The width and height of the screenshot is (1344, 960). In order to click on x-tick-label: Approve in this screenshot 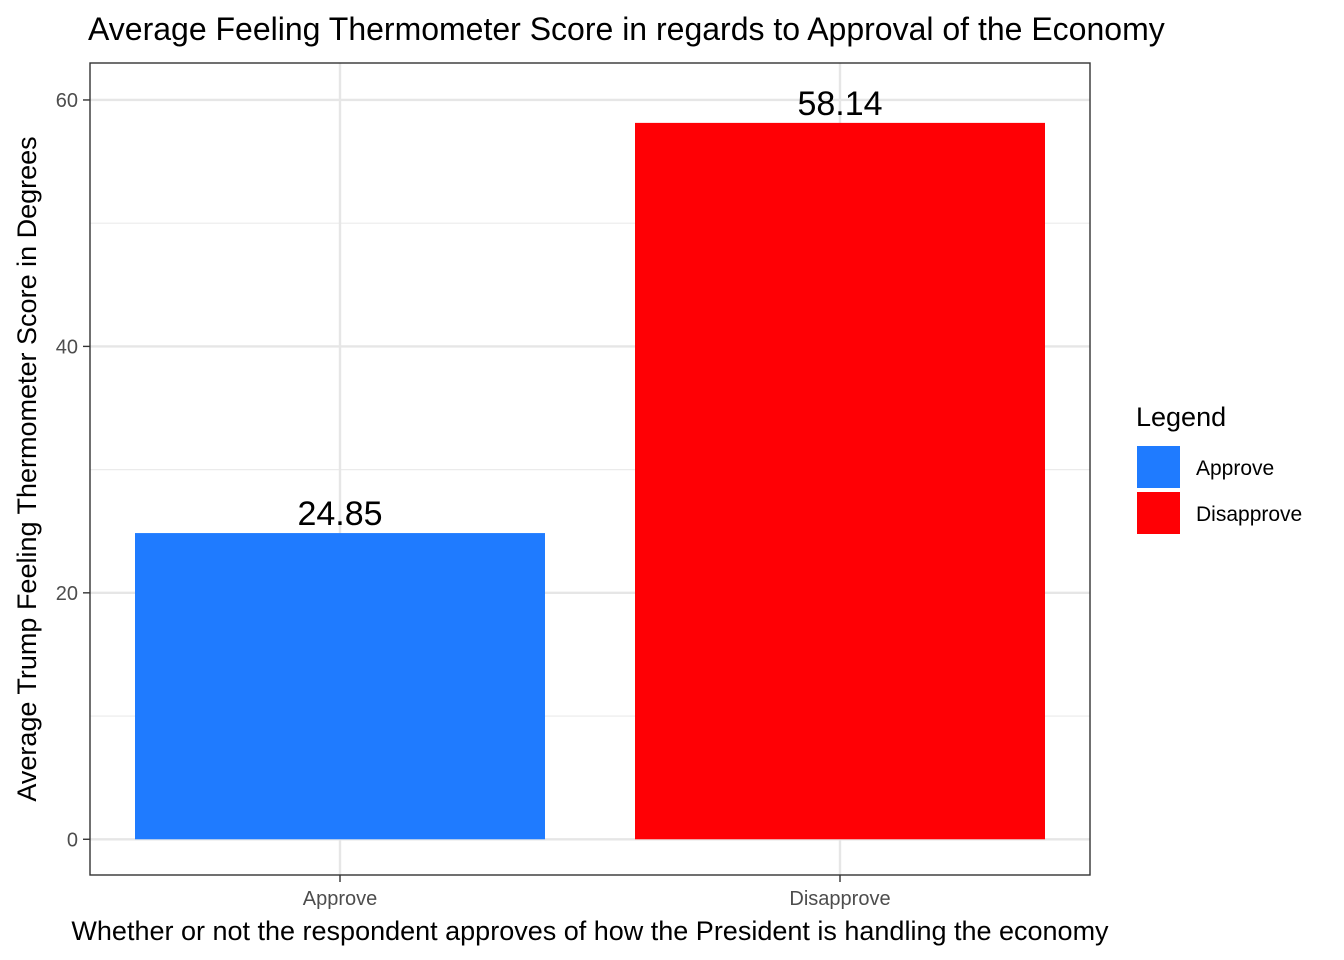, I will do `click(340, 899)`.